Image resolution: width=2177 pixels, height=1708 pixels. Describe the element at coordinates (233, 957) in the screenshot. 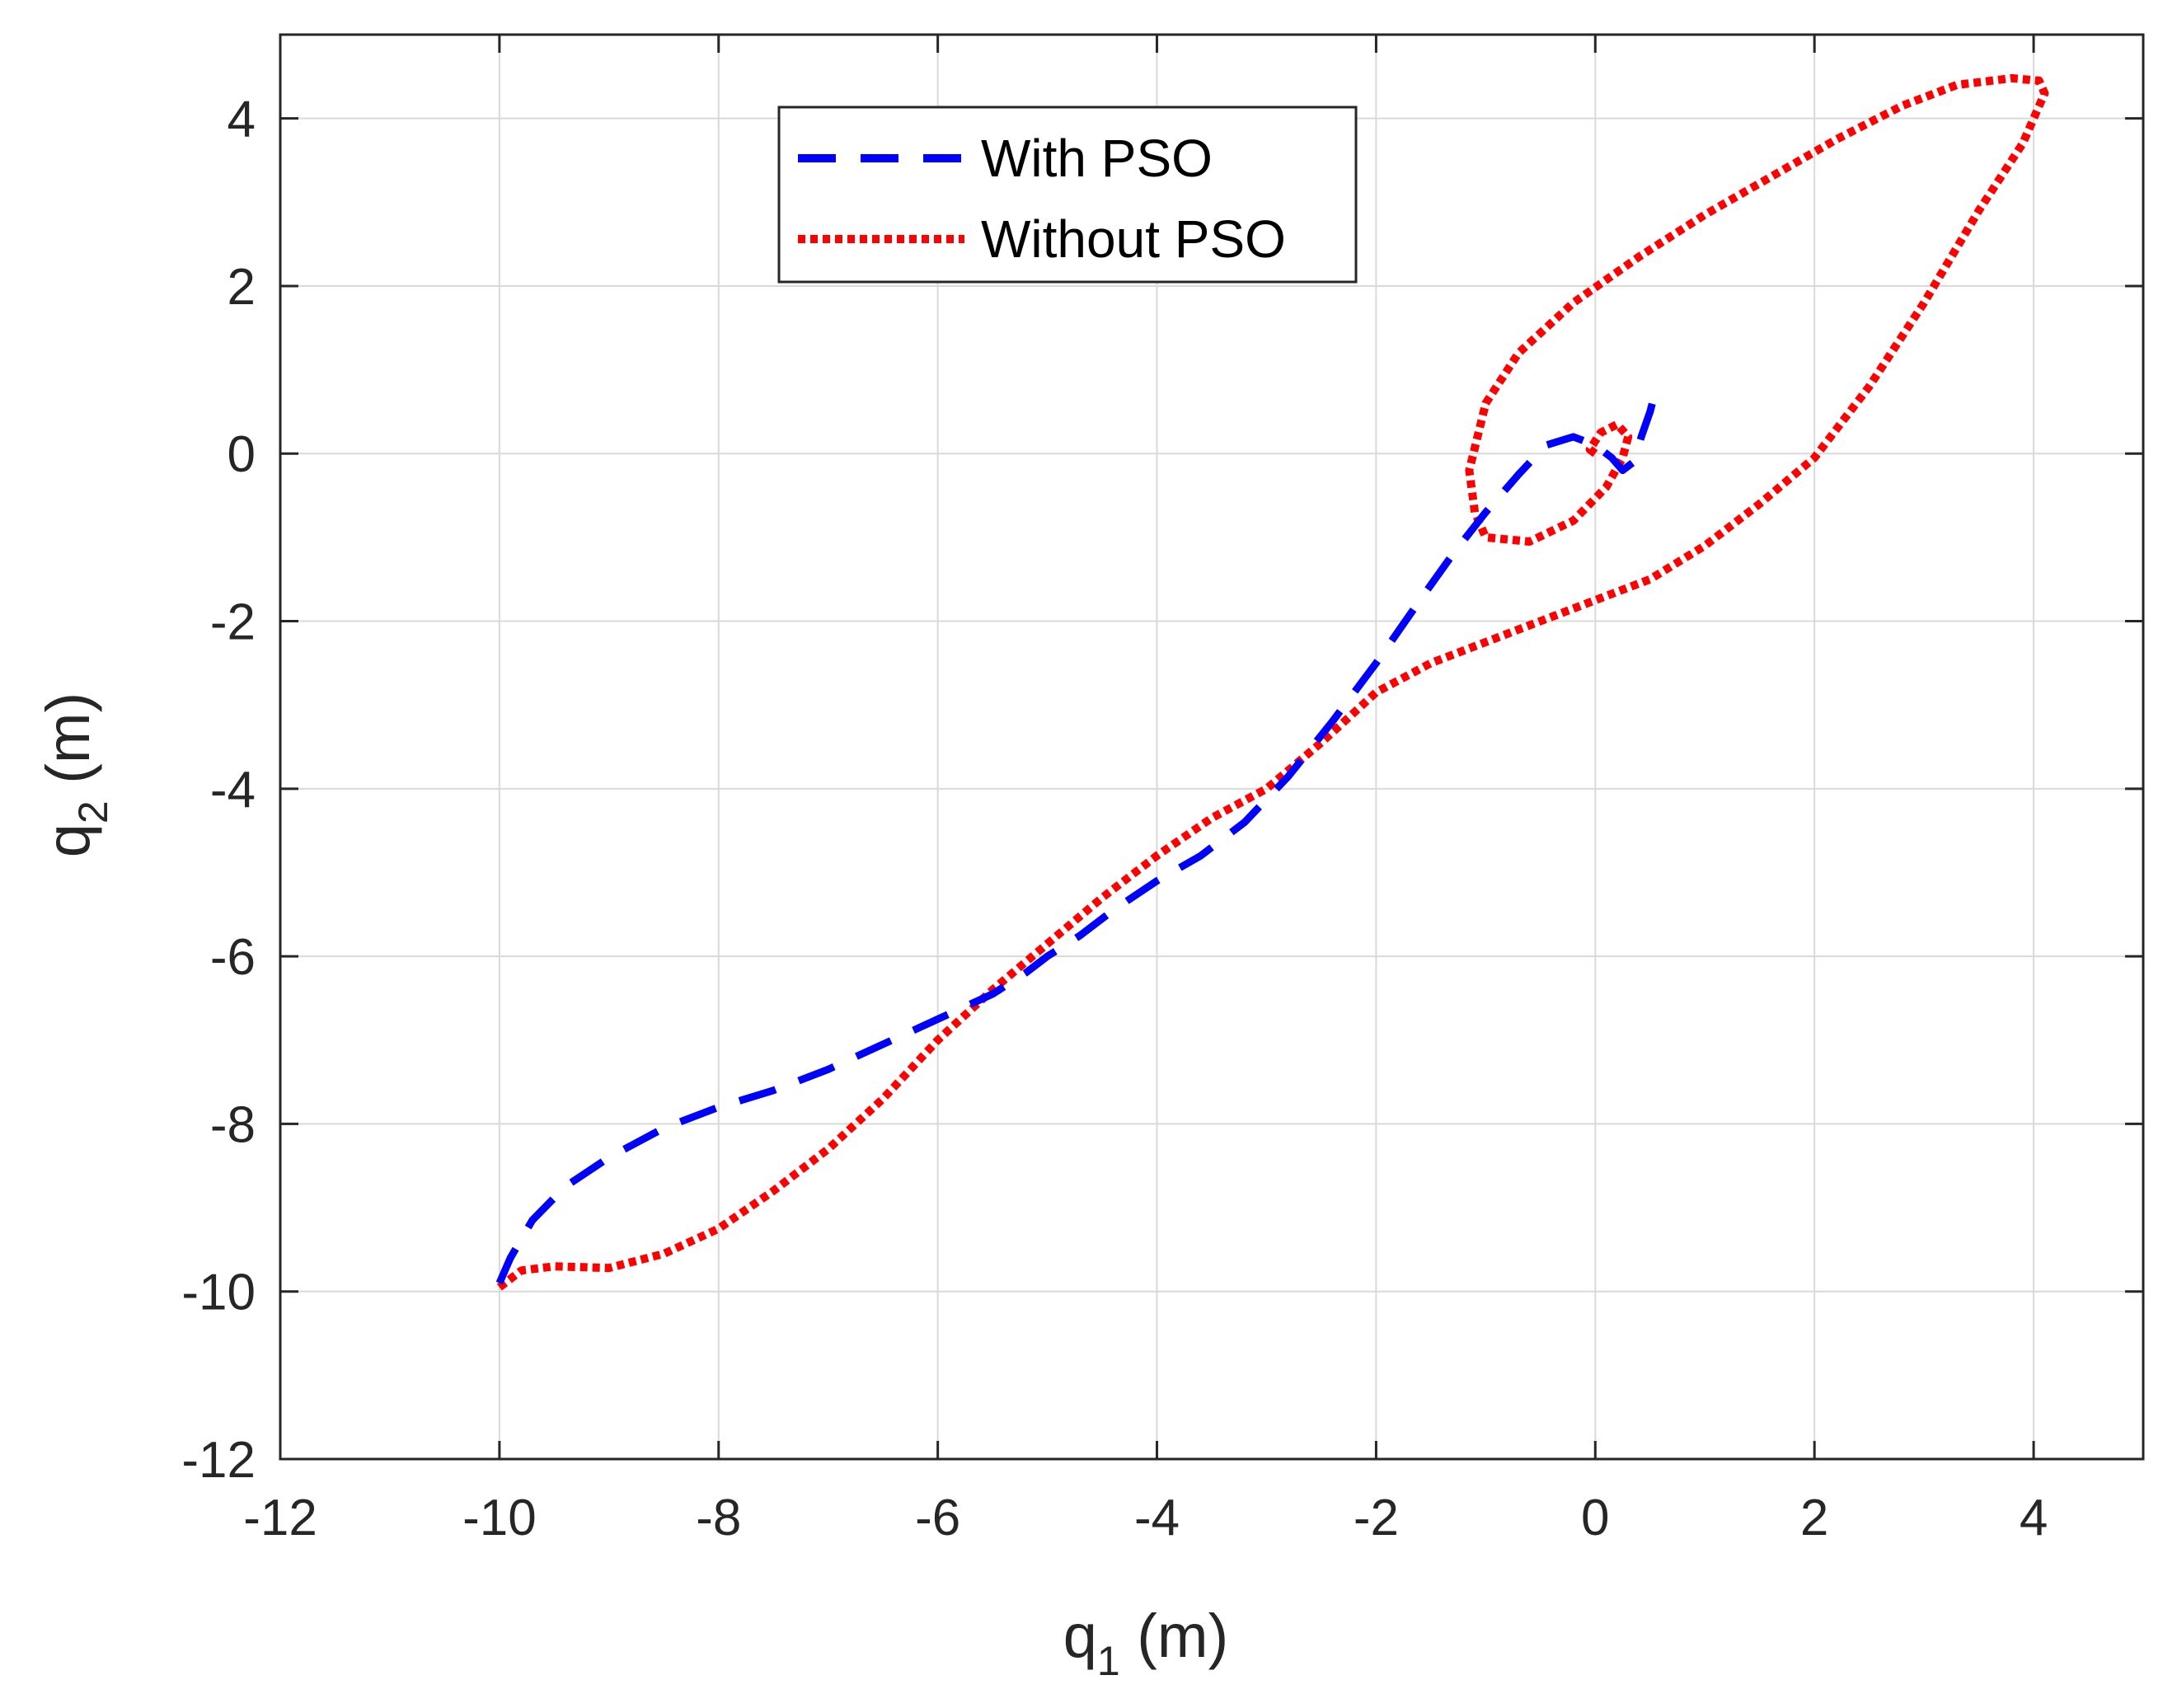

I see `y-tick-label: -6` at that location.